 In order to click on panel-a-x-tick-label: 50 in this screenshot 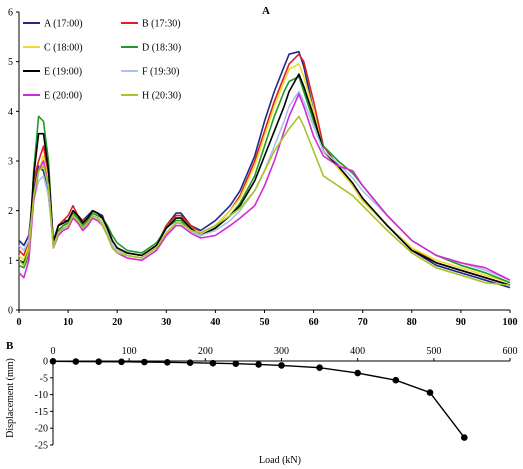, I will do `click(265, 322)`.